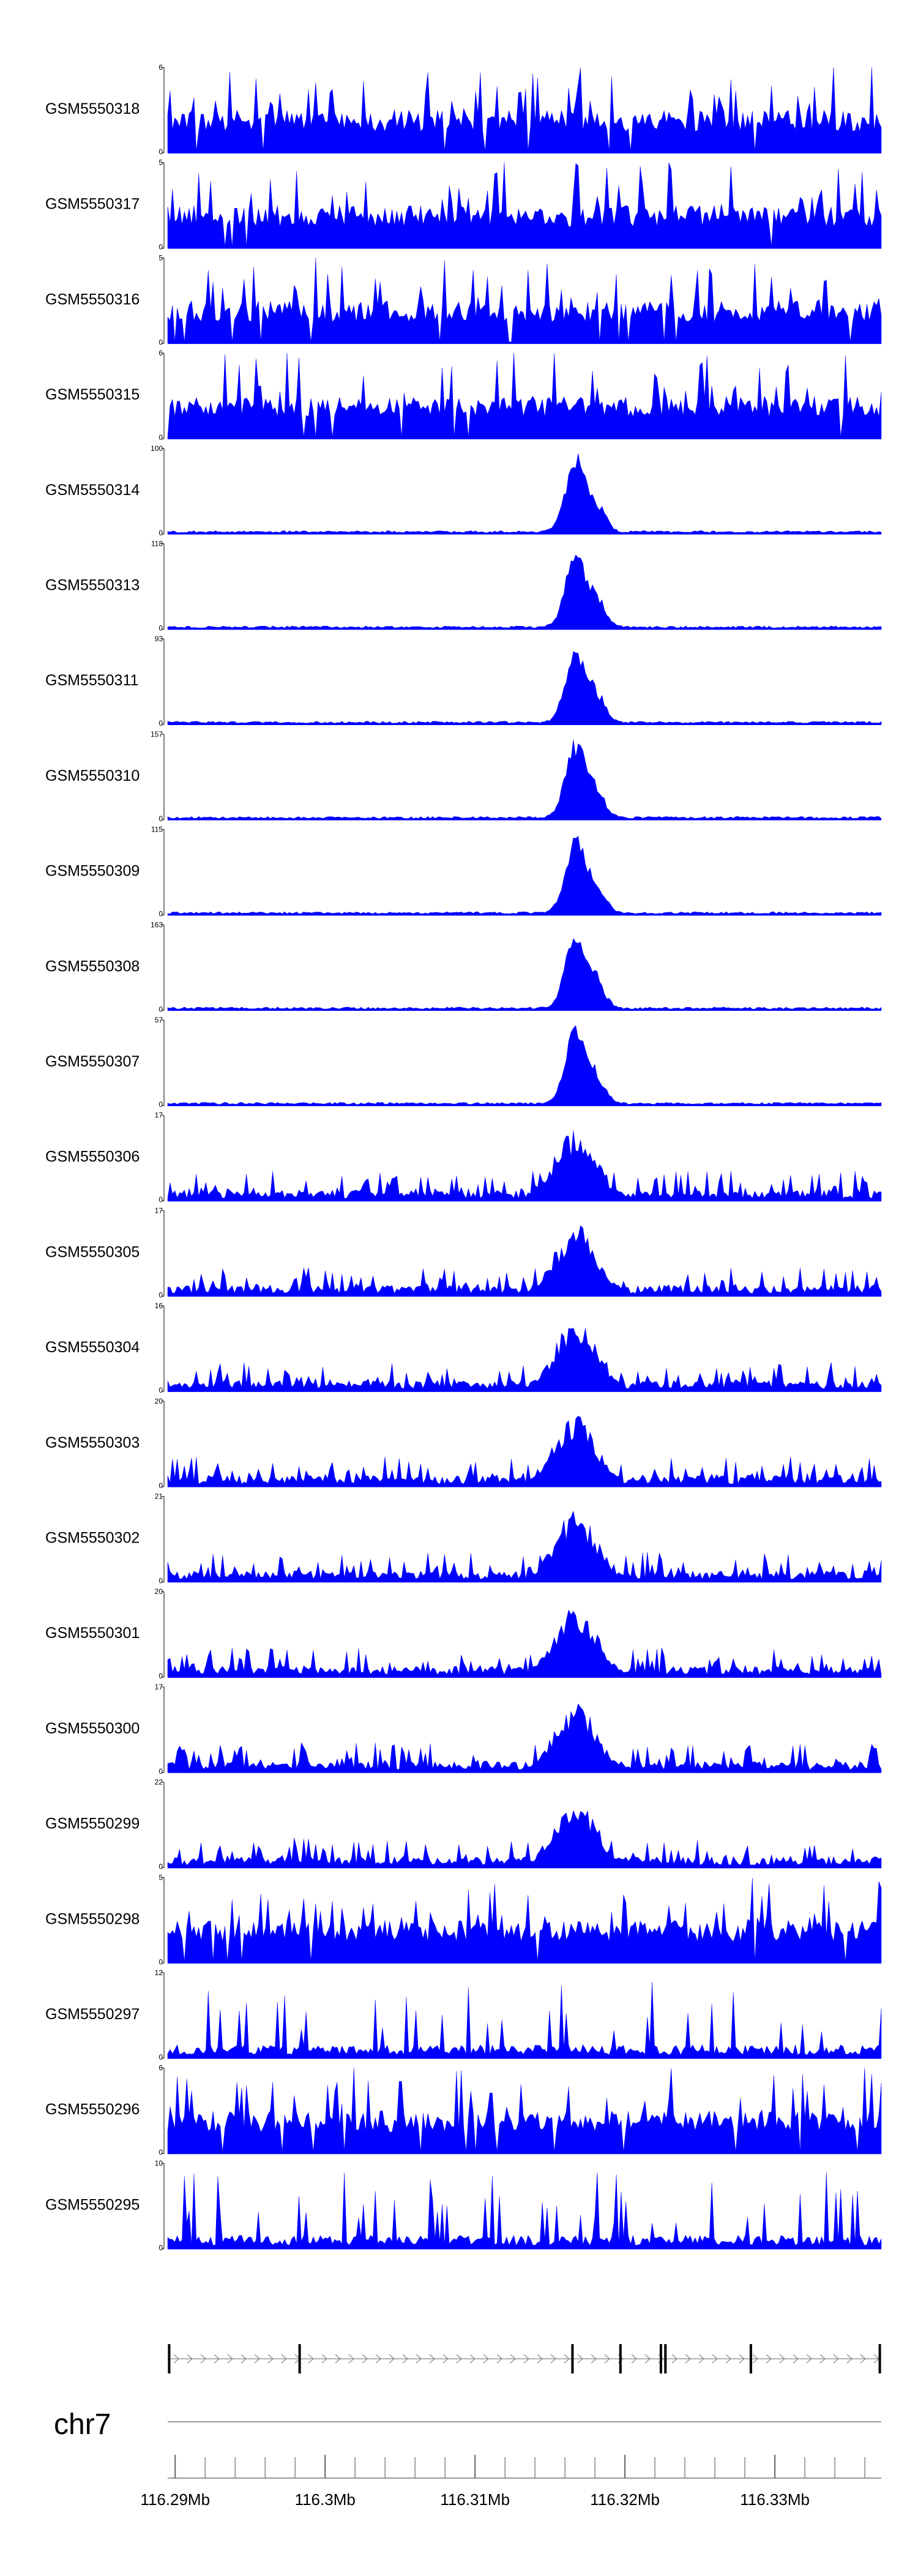 The image size is (918, 2576). What do you see at coordinates (157, 448) in the screenshot?
I see `y-max-tick-label: 100` at bounding box center [157, 448].